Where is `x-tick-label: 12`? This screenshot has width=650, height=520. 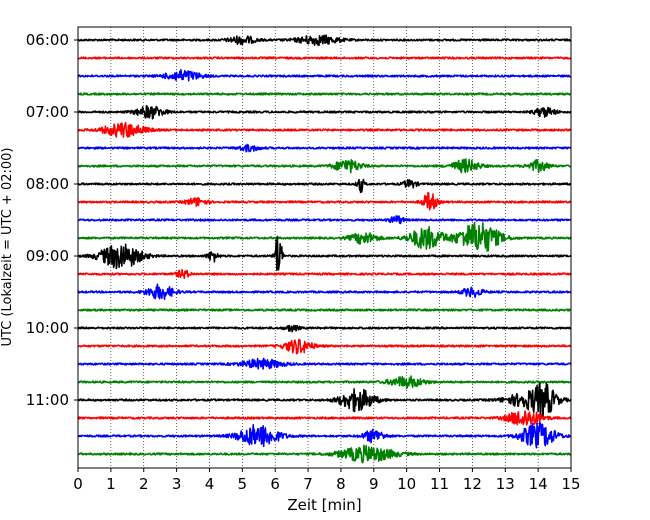 x-tick-label: 12 is located at coordinates (472, 484).